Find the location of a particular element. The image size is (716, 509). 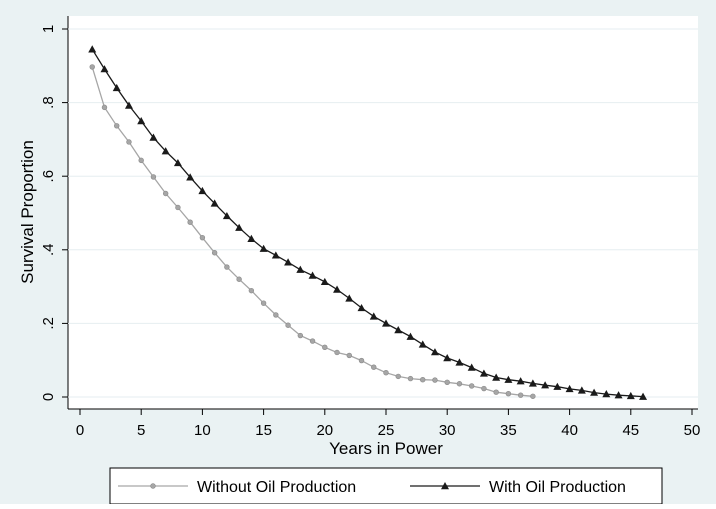

y-tick-label: .4 is located at coordinates (48, 250).